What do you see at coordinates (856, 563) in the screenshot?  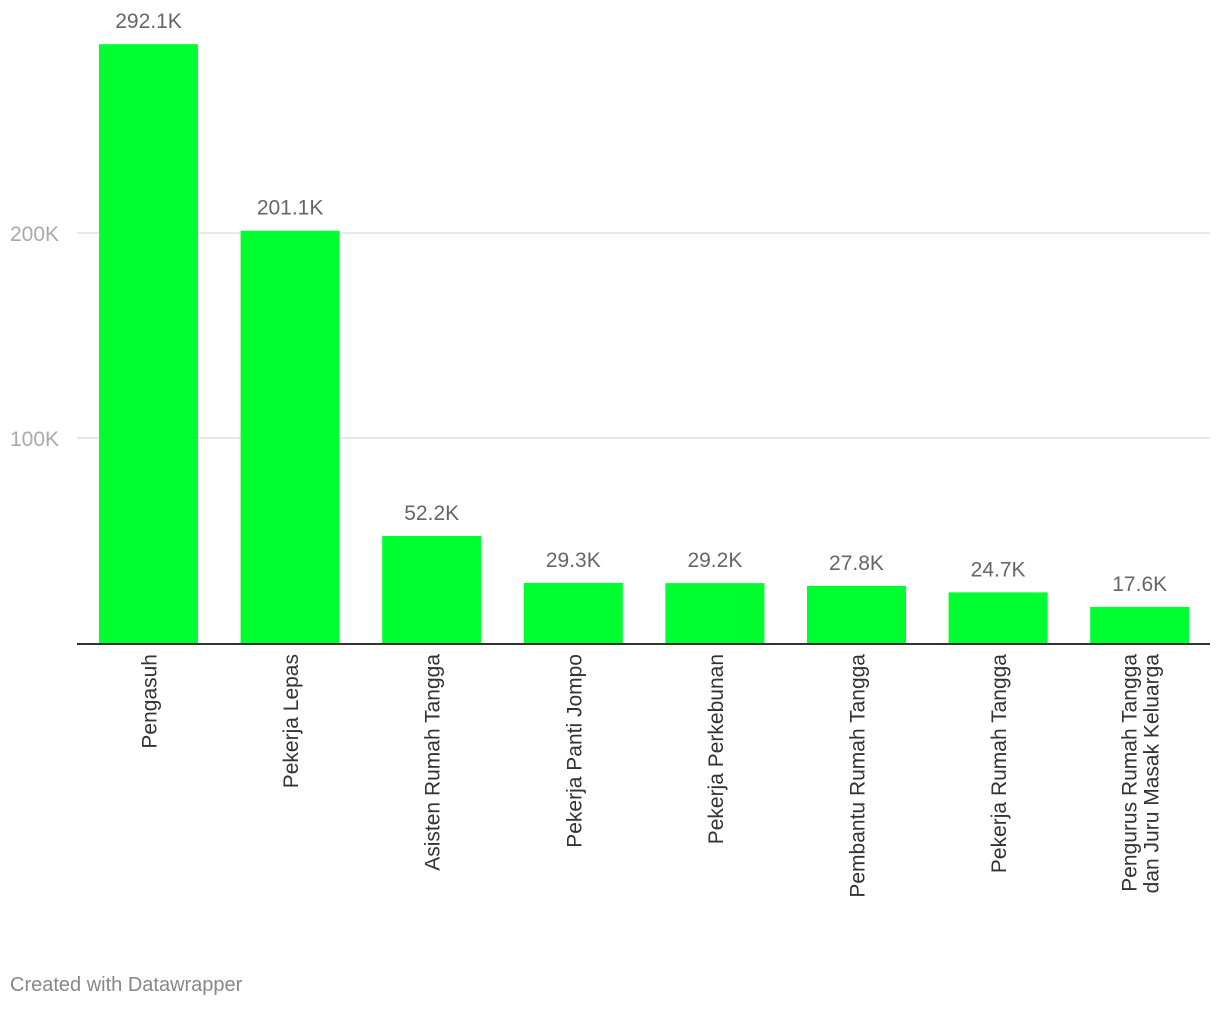 I see `value-label: 27.8K` at bounding box center [856, 563].